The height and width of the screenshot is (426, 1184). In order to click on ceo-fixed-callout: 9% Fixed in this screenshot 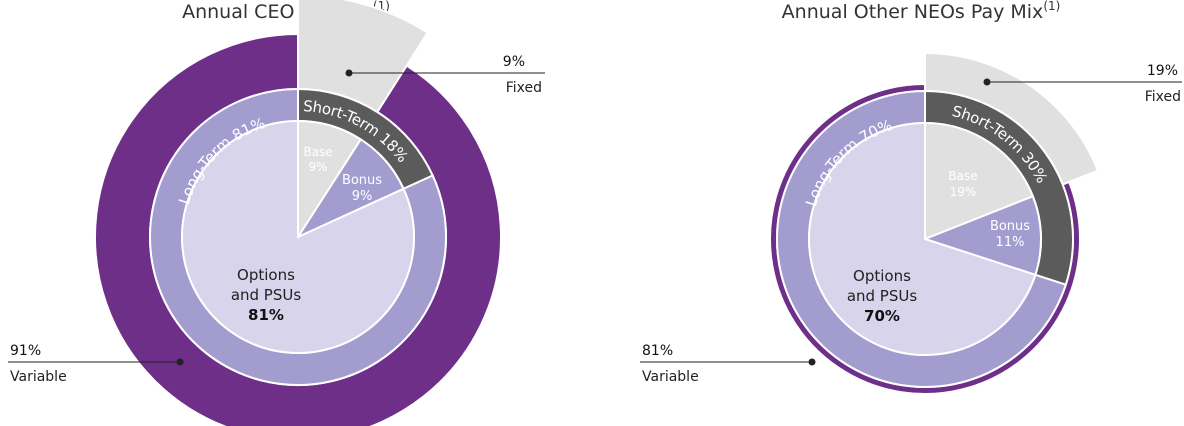, I will do `click(445, 75)`.